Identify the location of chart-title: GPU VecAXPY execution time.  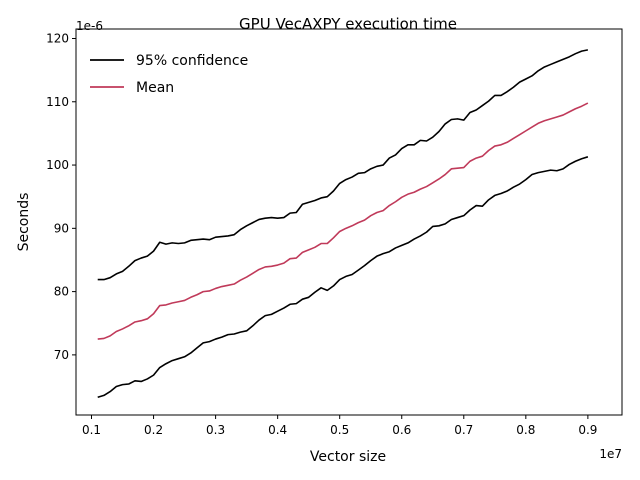
(348, 24).